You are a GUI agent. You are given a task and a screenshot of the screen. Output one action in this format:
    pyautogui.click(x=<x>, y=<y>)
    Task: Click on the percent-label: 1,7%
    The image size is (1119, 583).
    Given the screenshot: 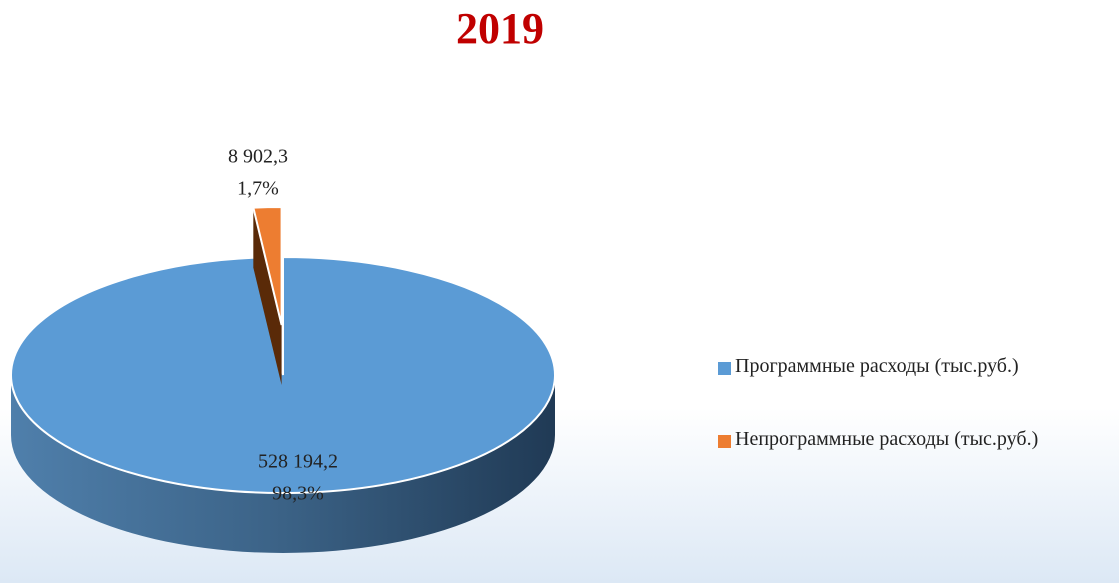 What is the action you would take?
    pyautogui.click(x=258, y=189)
    